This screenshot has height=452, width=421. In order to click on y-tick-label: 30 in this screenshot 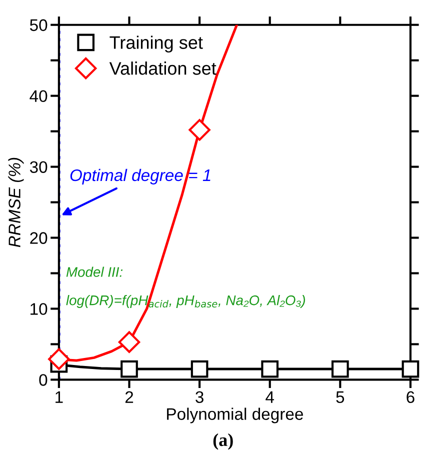, I will do `click(39, 167)`.